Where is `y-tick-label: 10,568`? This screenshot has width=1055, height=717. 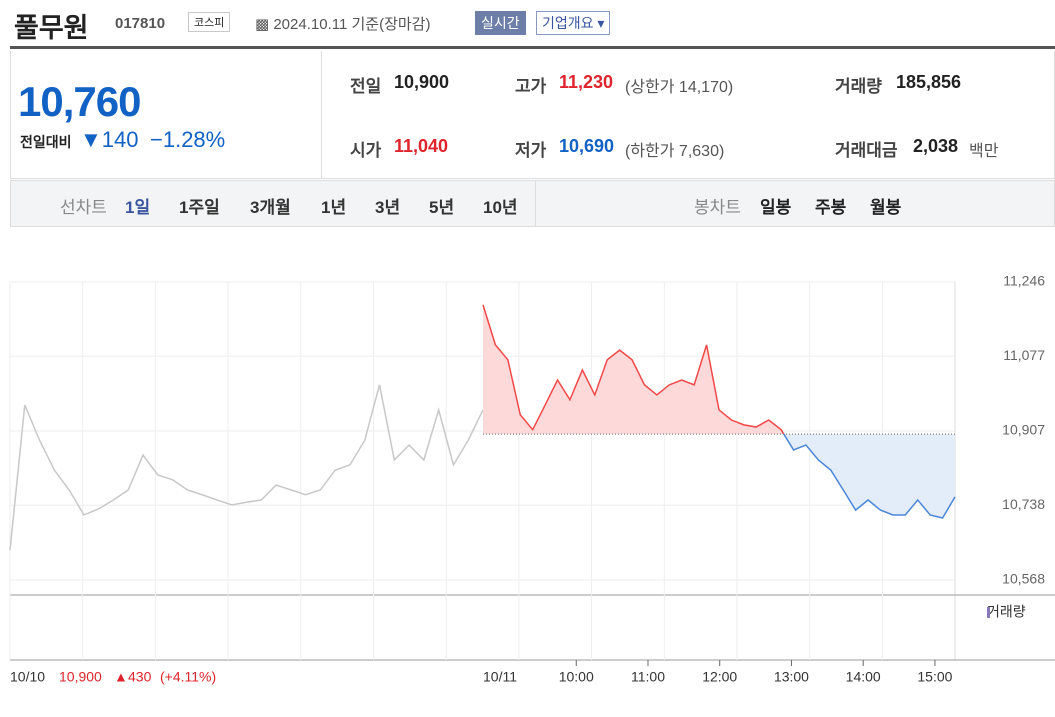
y-tick-label: 10,568 is located at coordinates (1023, 579).